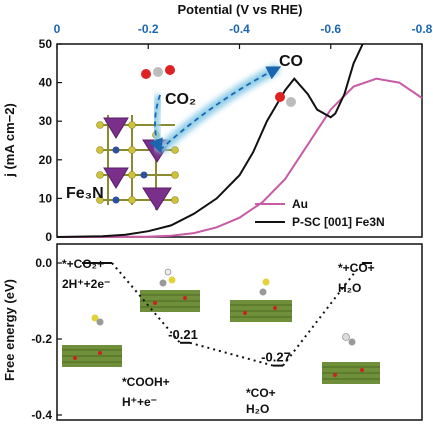  I want to click on top-y-tick-label: 20, so click(46, 160).